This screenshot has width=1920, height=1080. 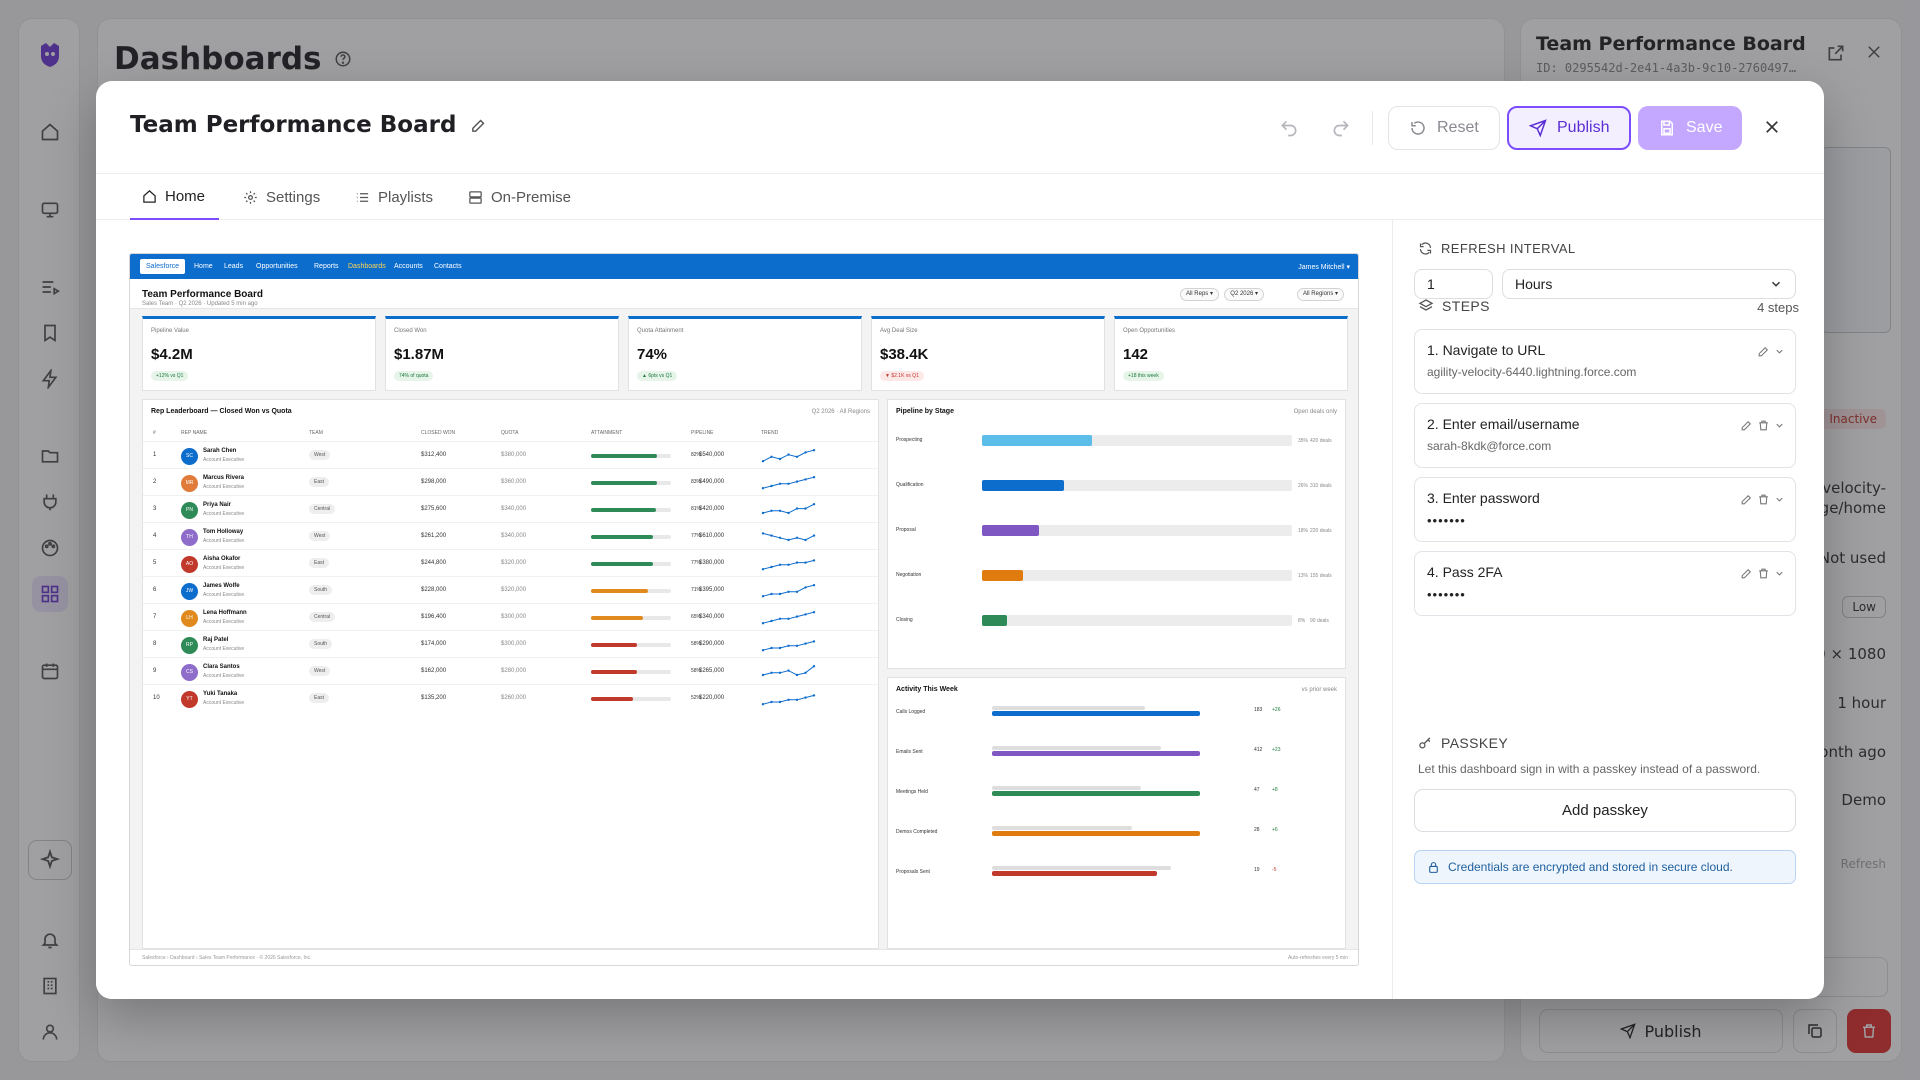 What do you see at coordinates (1096, 713) in the screenshot?
I see `activity-current-bar` at bounding box center [1096, 713].